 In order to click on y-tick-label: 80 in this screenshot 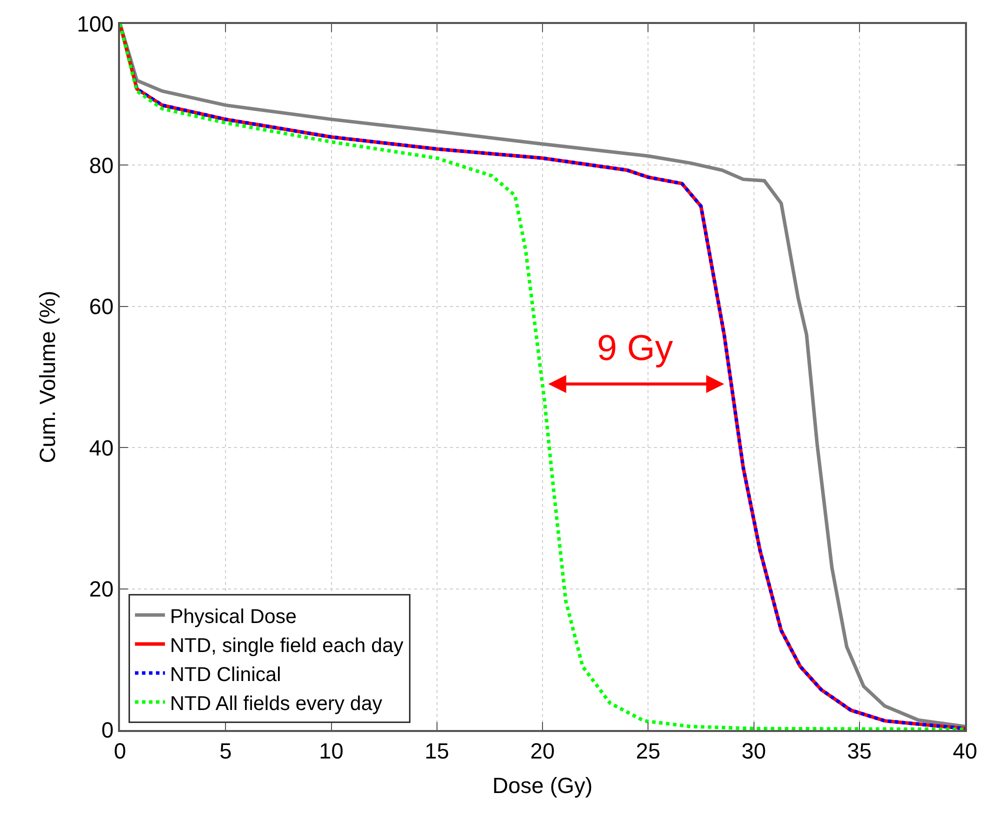, I will do `click(101, 165)`.